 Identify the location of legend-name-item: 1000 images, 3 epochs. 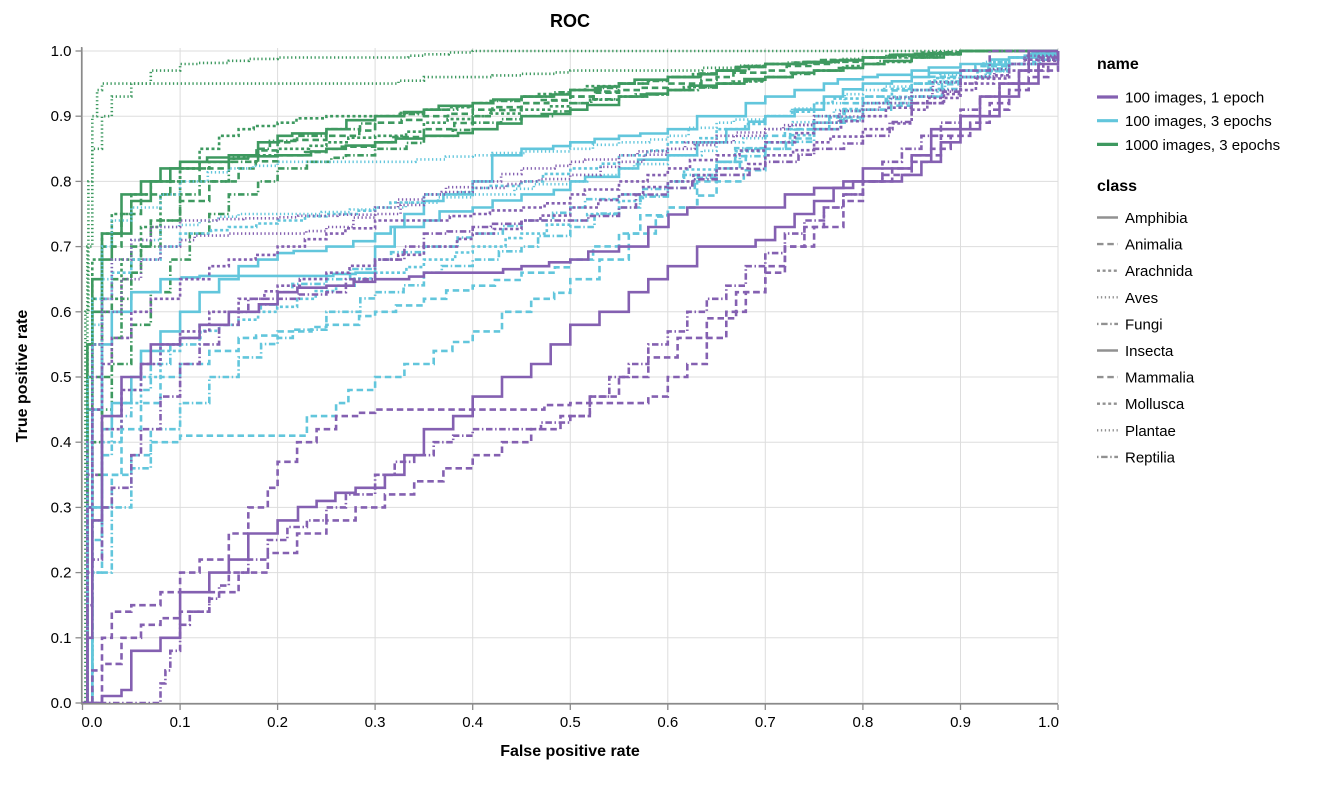
(1188, 145).